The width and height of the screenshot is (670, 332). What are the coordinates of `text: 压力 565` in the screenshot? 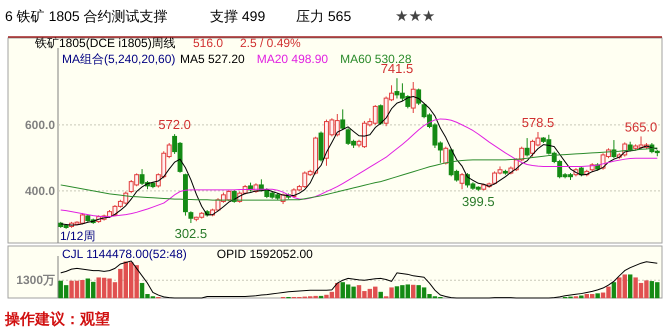 It's located at (324, 16).